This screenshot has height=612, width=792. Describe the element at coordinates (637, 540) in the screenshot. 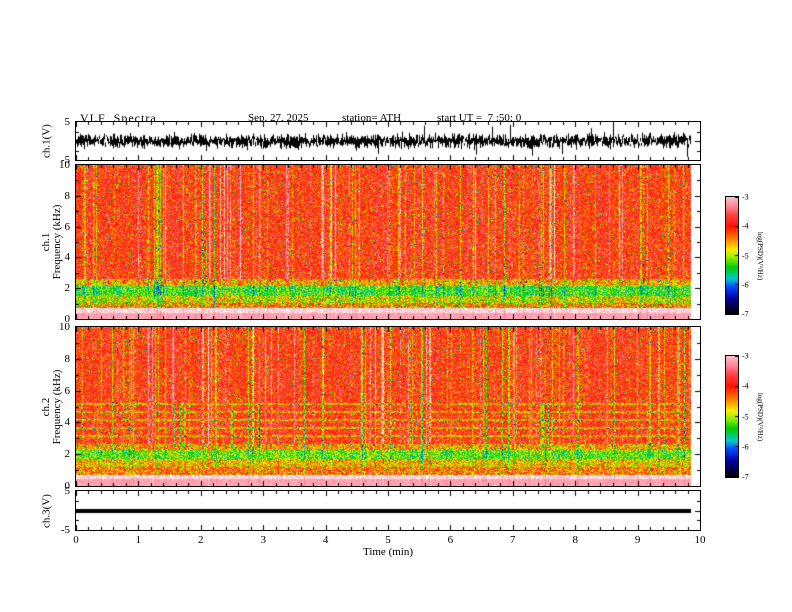

I see `x-tick-label: 9` at that location.